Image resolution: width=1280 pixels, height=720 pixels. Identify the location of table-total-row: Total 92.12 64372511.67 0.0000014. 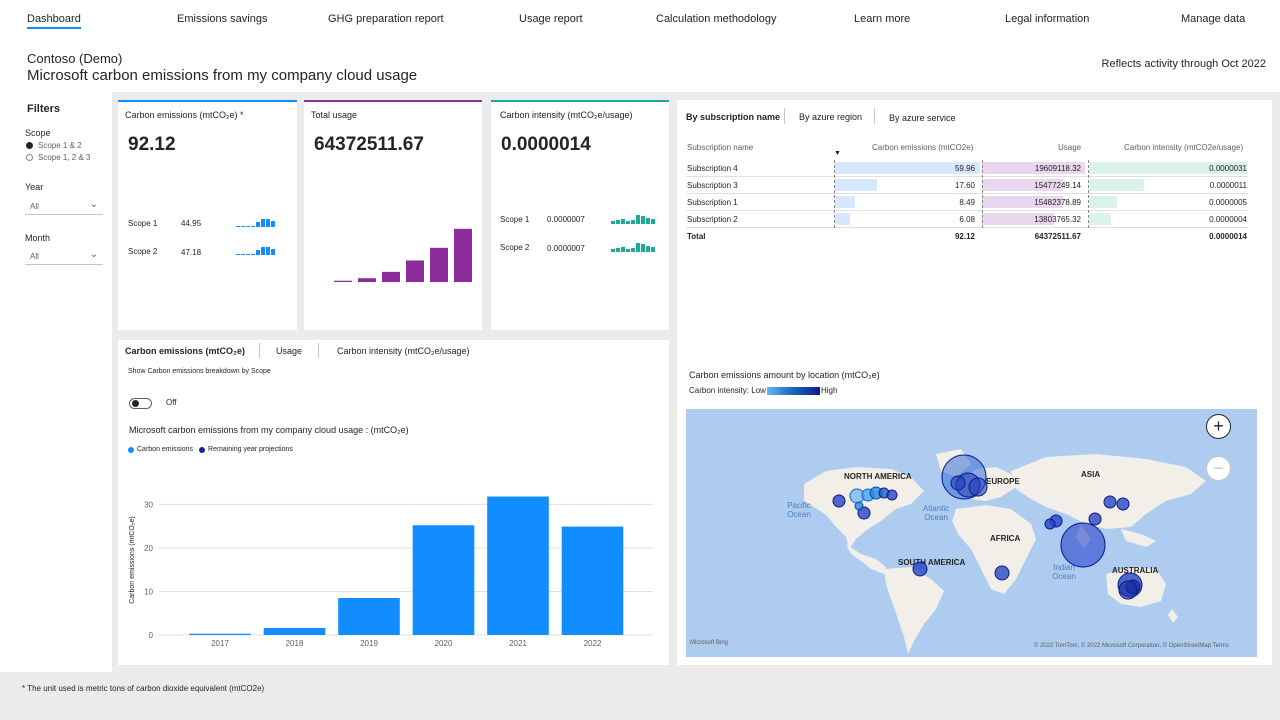
(967, 236).